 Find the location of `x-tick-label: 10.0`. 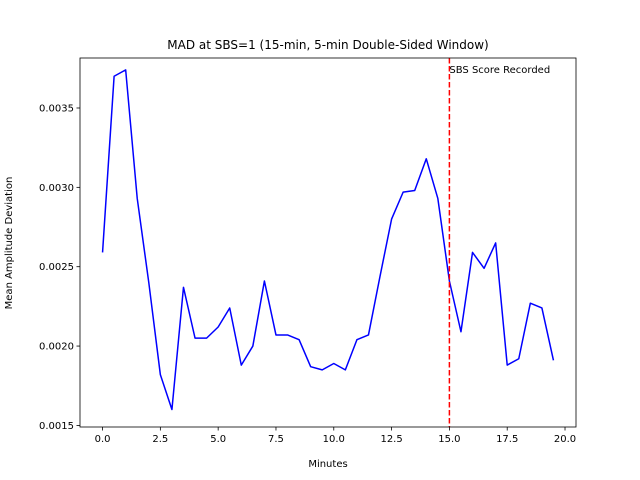

x-tick-label: 10.0 is located at coordinates (334, 439).